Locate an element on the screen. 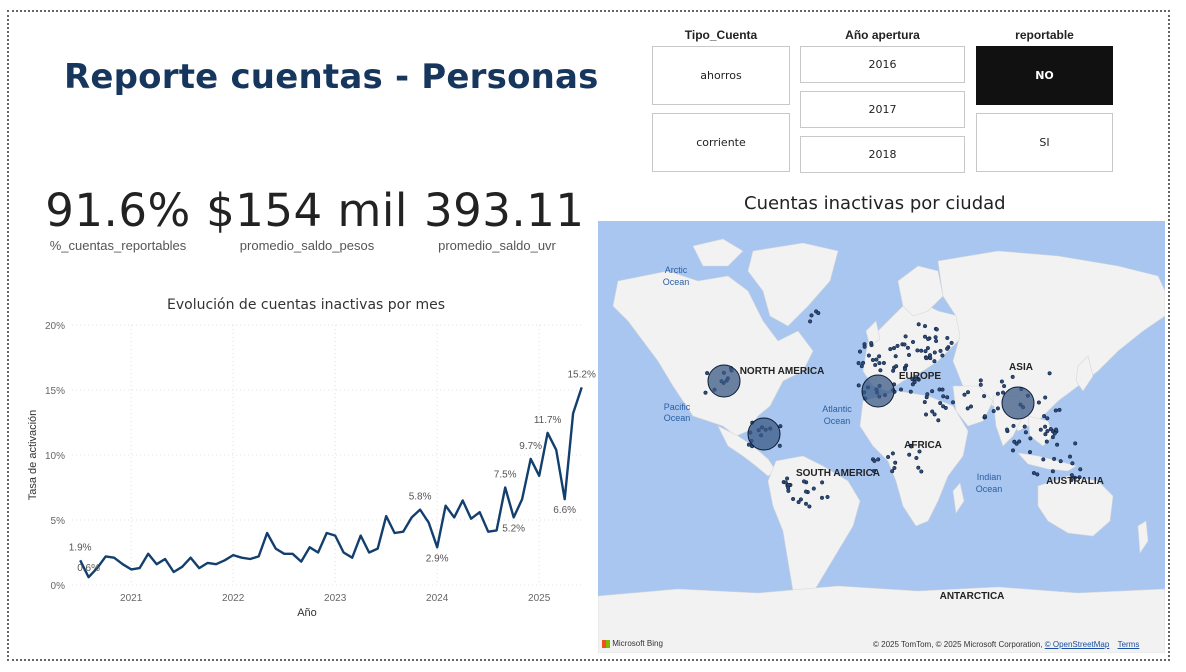 Image resolution: width=1186 pixels, height=672 pixels. slicer-tile-label: SI is located at coordinates (1044, 142).